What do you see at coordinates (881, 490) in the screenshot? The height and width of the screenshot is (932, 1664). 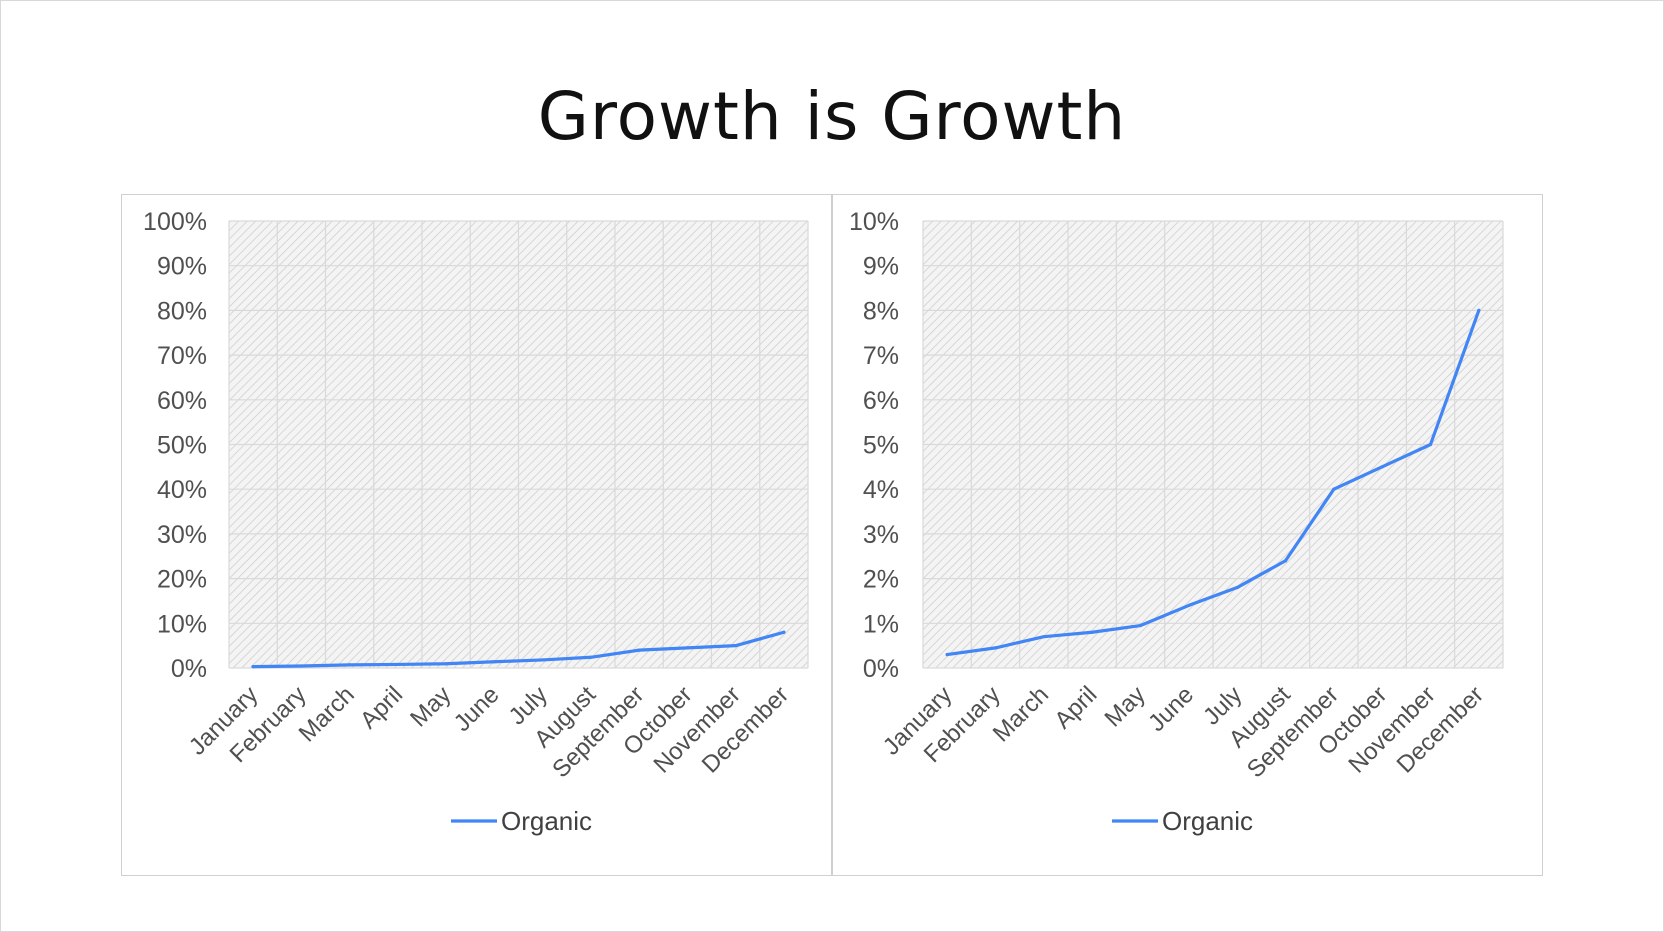 I see `y-tick-label: 4%` at bounding box center [881, 490].